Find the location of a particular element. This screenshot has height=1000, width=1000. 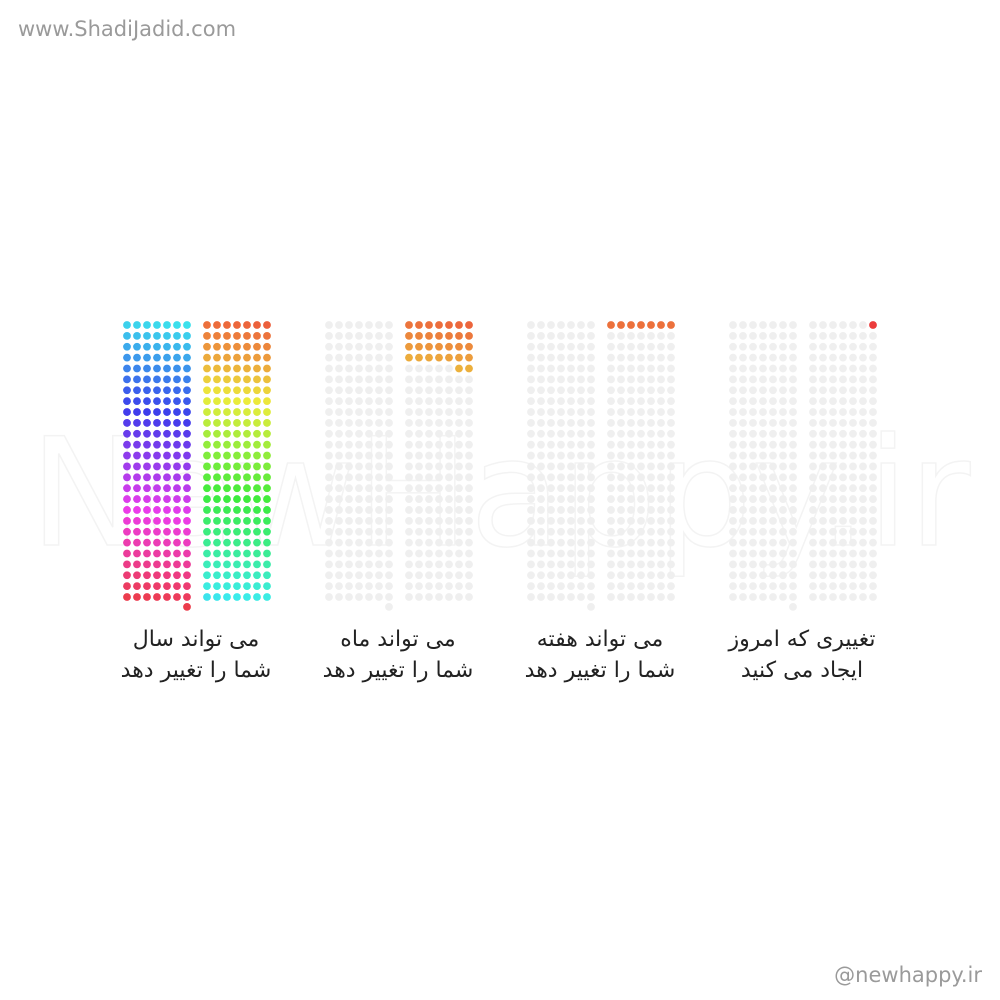

panel-label: ایجاد می کنید is located at coordinates (802, 670).